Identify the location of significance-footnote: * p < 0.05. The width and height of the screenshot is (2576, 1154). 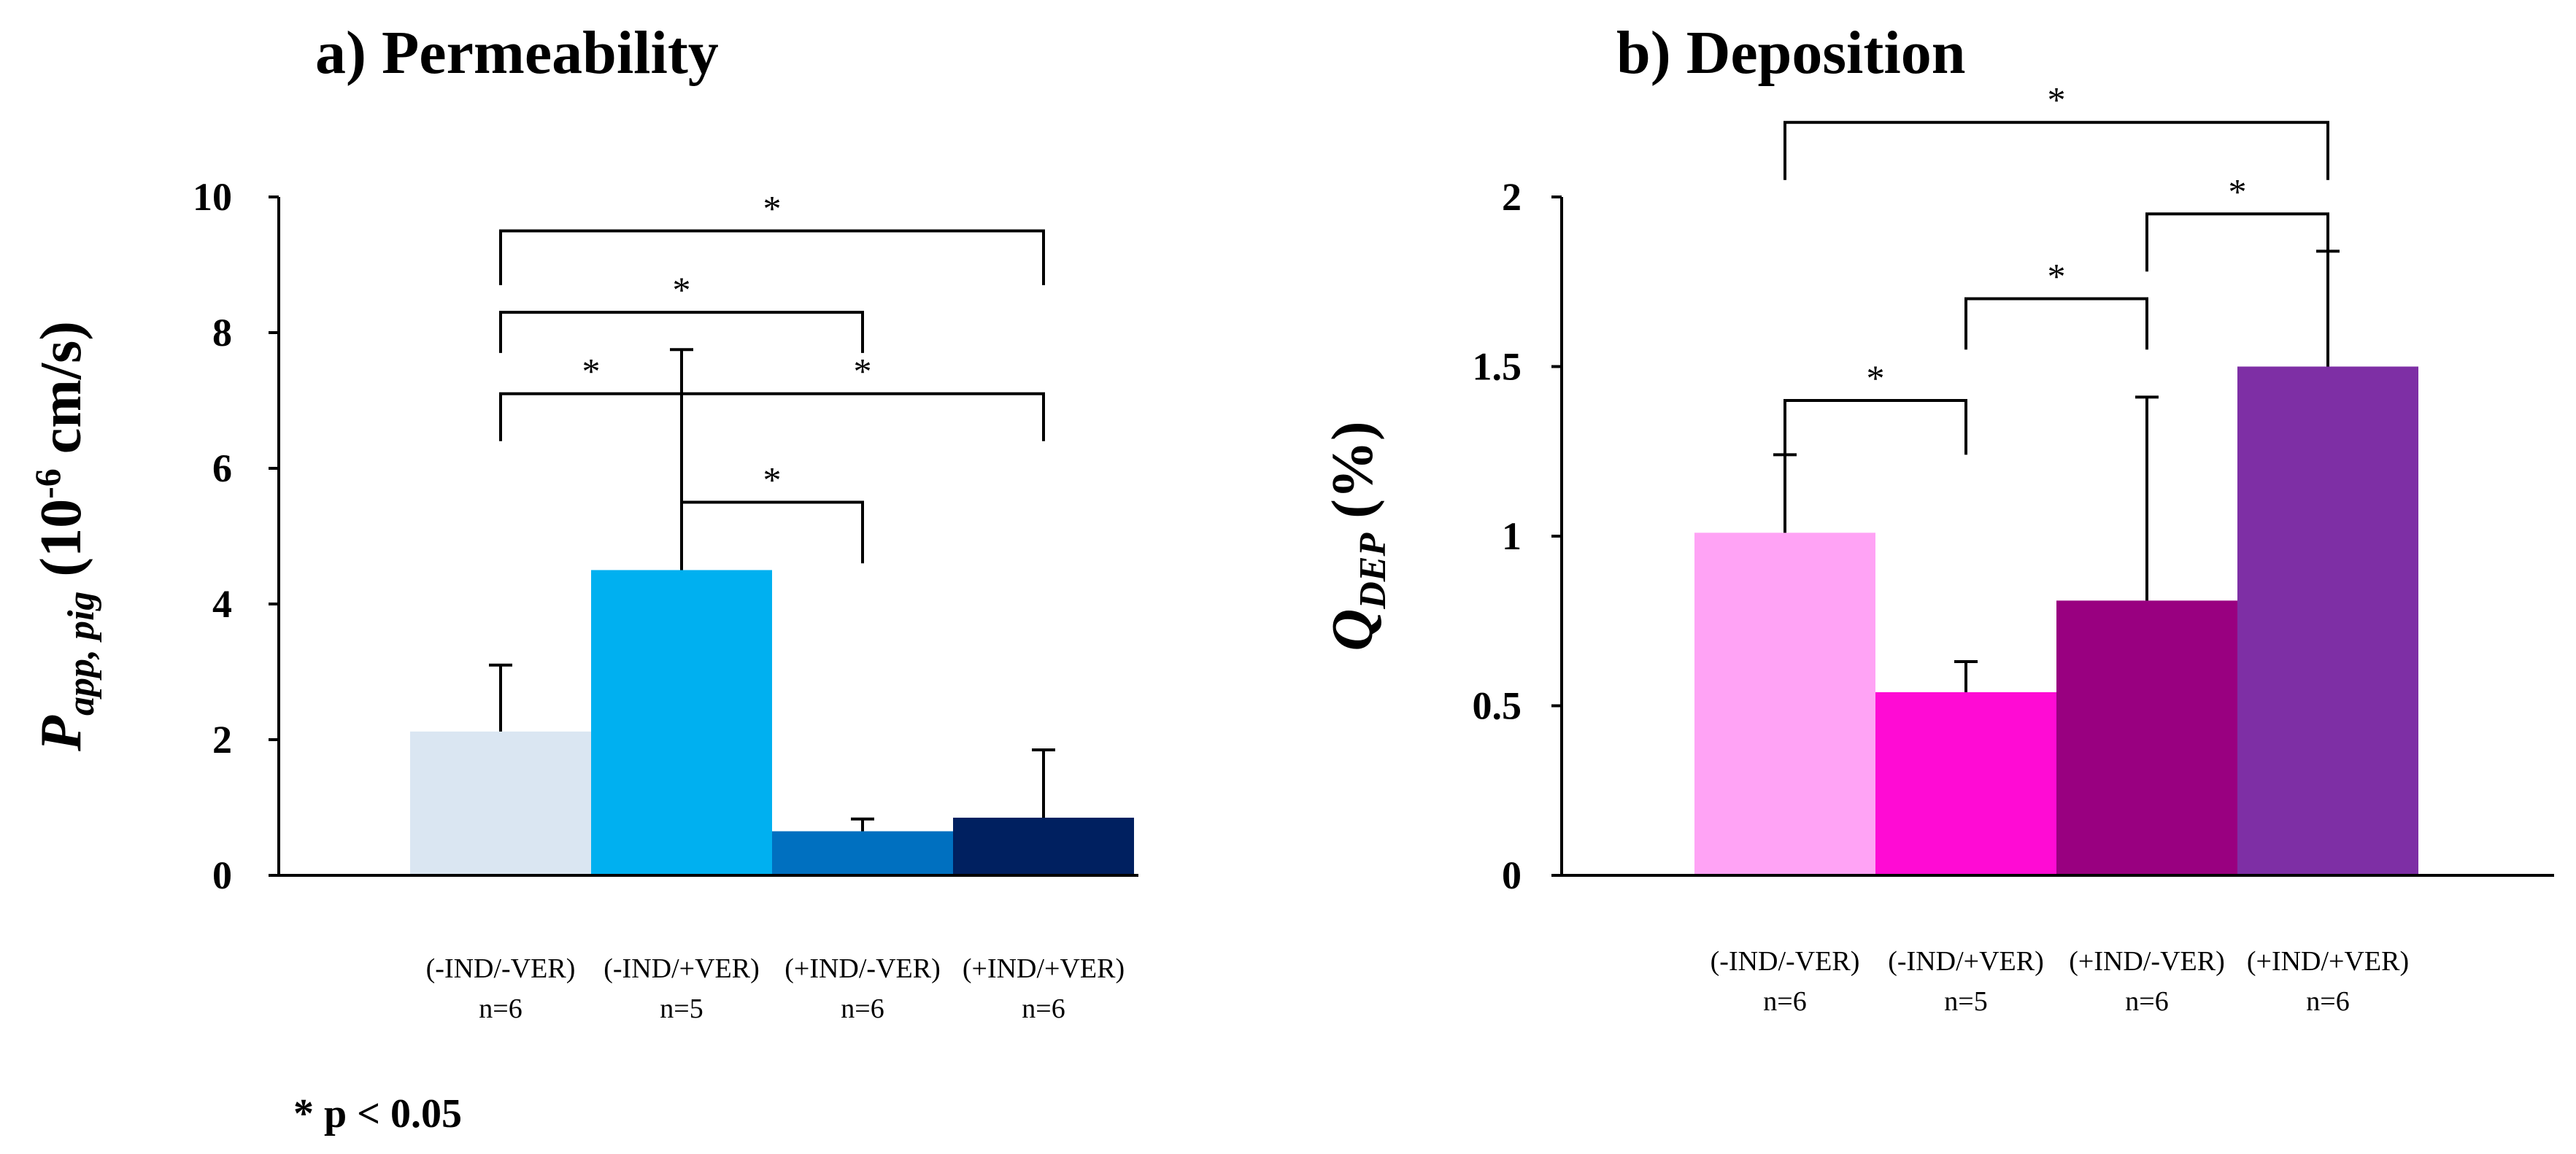
(378, 1113).